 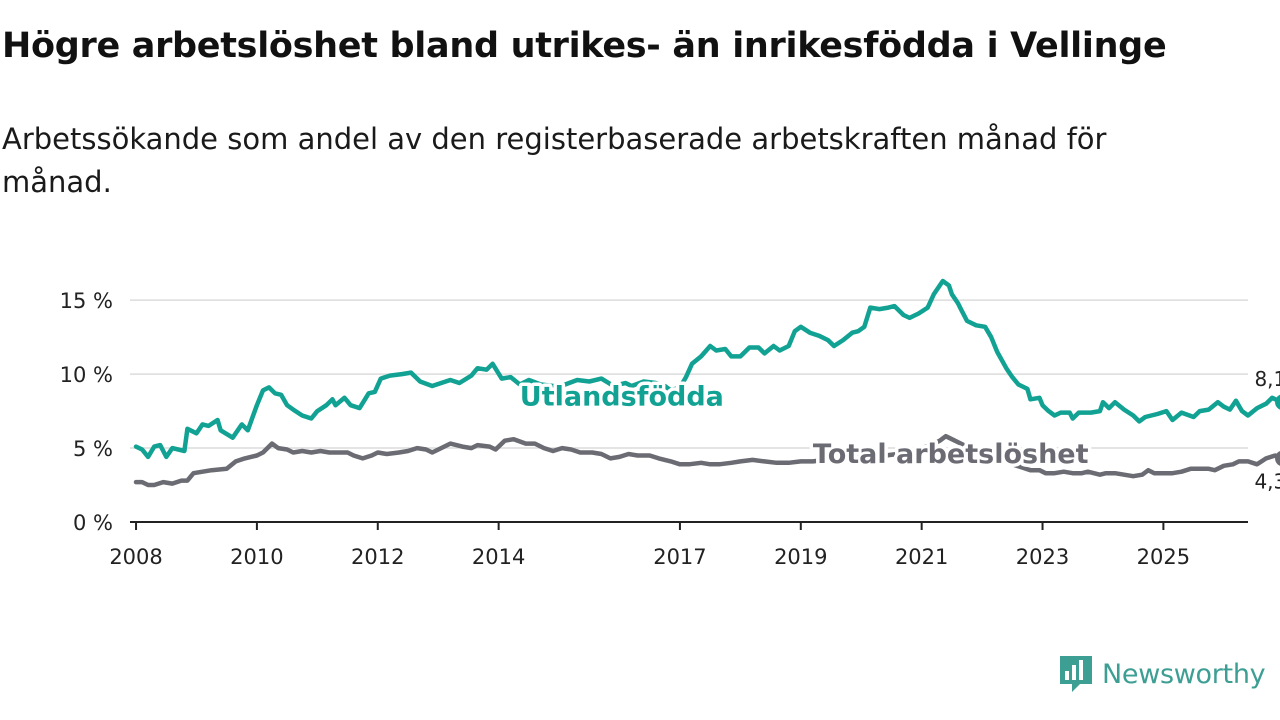 What do you see at coordinates (800, 557) in the screenshot?
I see `x-tick-label: 2019` at bounding box center [800, 557].